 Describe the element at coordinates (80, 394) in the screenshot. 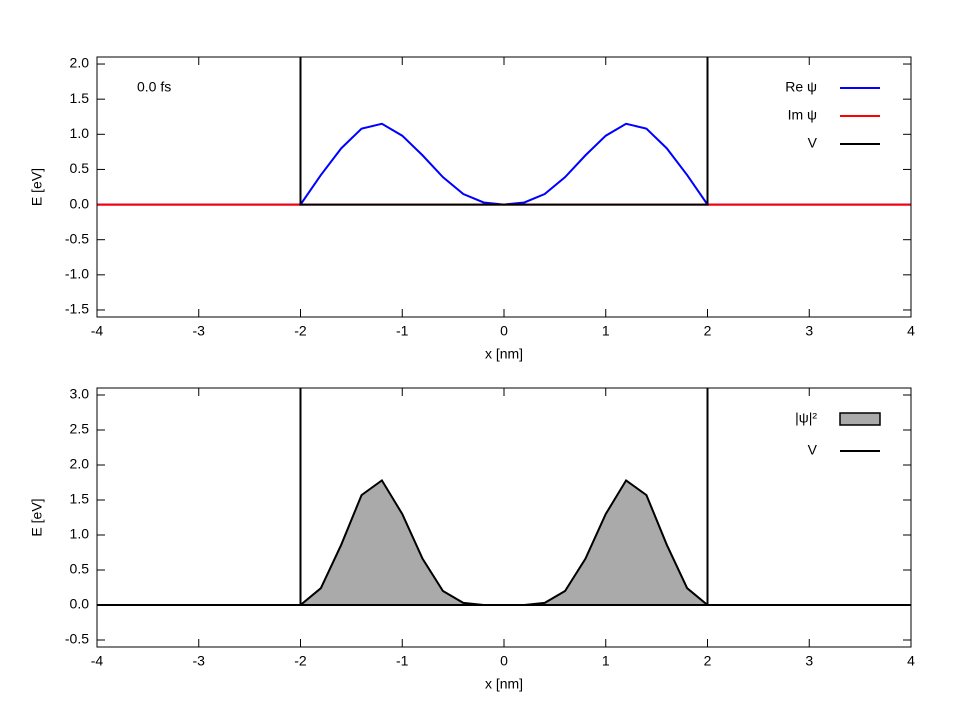

I see `y-tick-label: 3.0` at that location.